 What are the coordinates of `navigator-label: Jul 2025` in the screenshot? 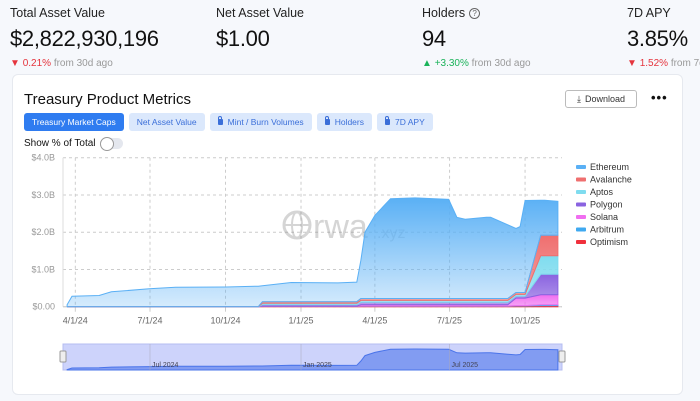 It's located at (465, 365).